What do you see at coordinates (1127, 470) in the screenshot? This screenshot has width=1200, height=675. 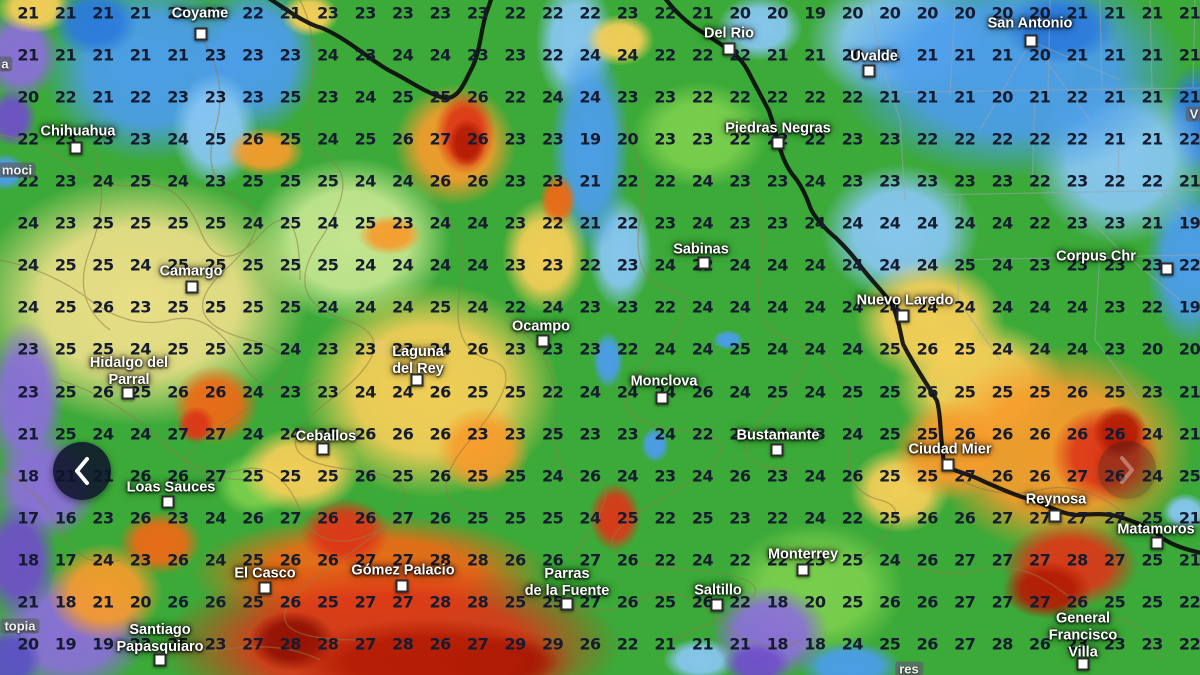 I see `carousel-right-arrow-button` at bounding box center [1127, 470].